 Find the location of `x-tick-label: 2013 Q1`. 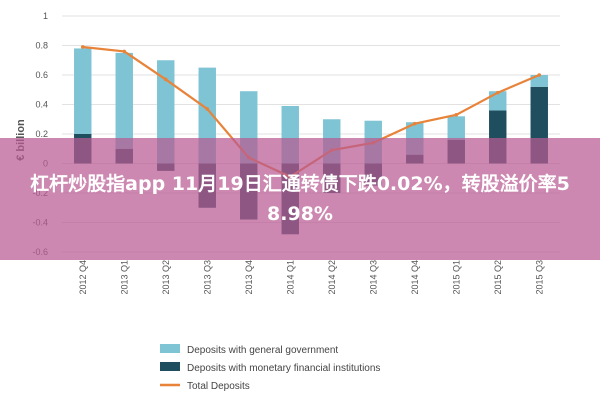

x-tick-label: 2013 Q1 is located at coordinates (124, 277).